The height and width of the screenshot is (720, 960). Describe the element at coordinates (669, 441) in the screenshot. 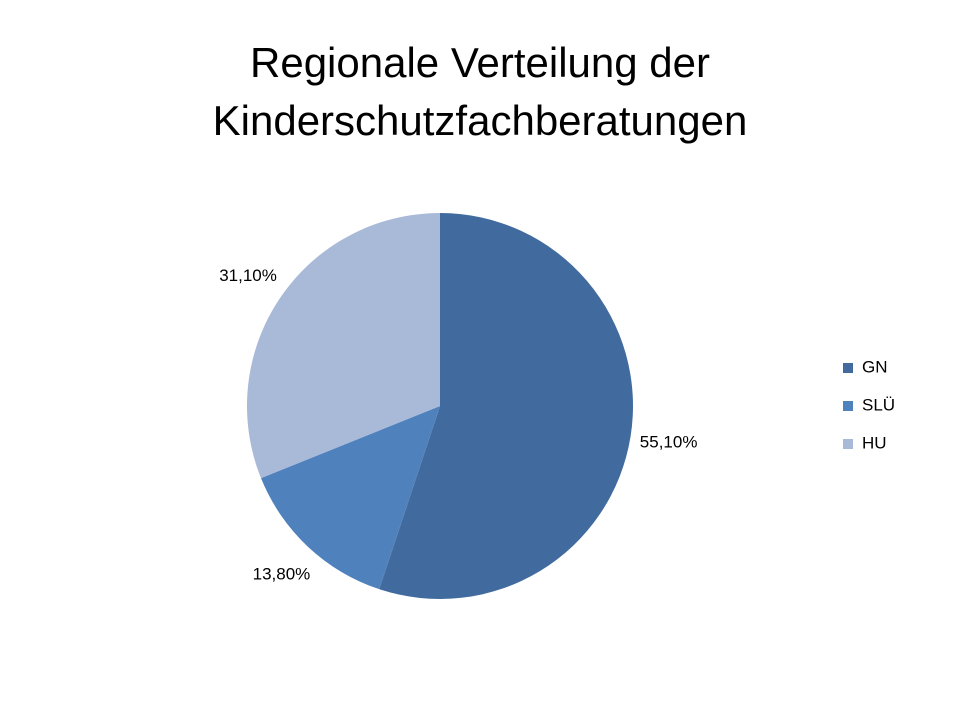

I see `data-label: 55,10%` at that location.